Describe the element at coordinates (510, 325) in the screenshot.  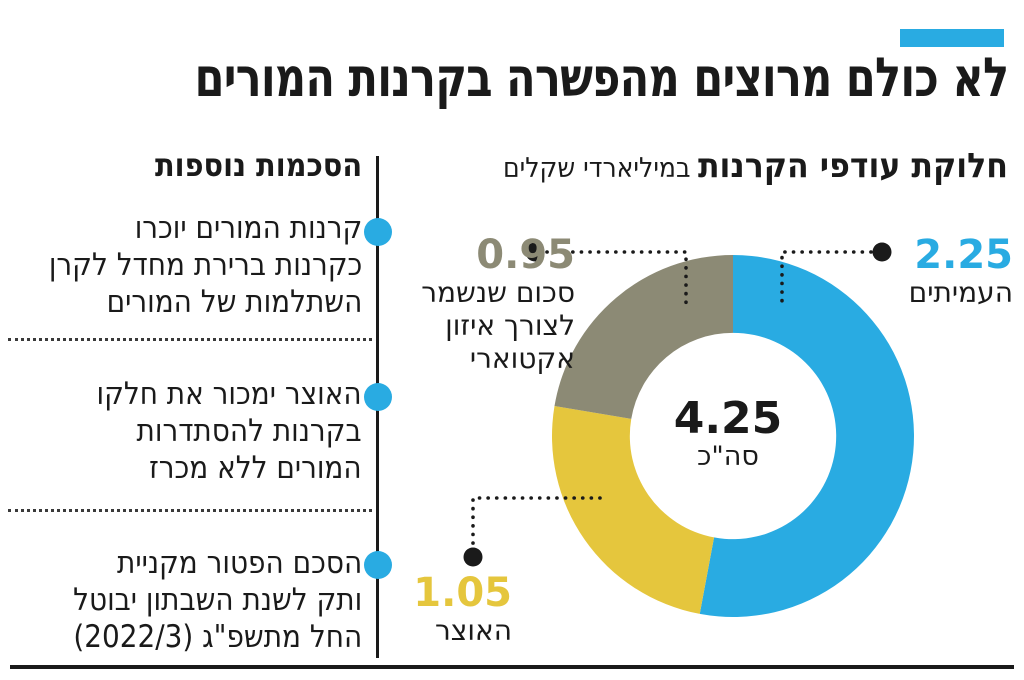
I see `slice-name-reserve: לצורך איזון` at that location.